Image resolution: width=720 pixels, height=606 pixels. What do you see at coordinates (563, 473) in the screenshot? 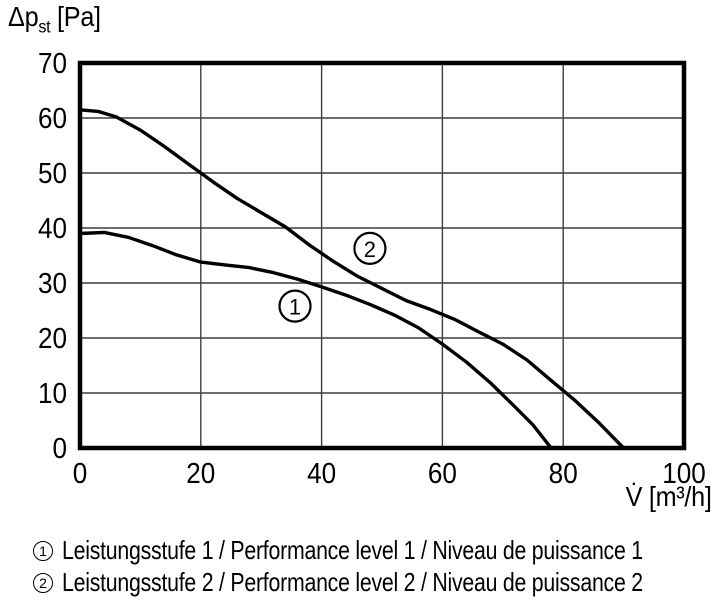
I see `x-tick-label: 80` at bounding box center [563, 473].